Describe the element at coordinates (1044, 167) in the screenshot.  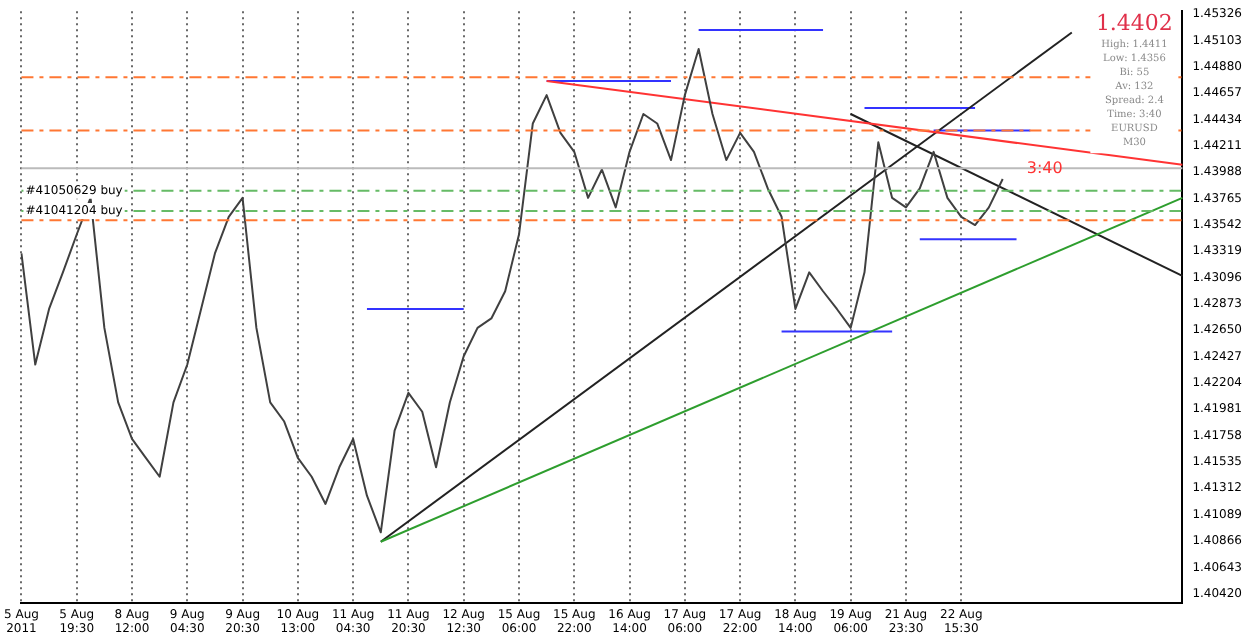
I see `annotation: 3:40` at that location.